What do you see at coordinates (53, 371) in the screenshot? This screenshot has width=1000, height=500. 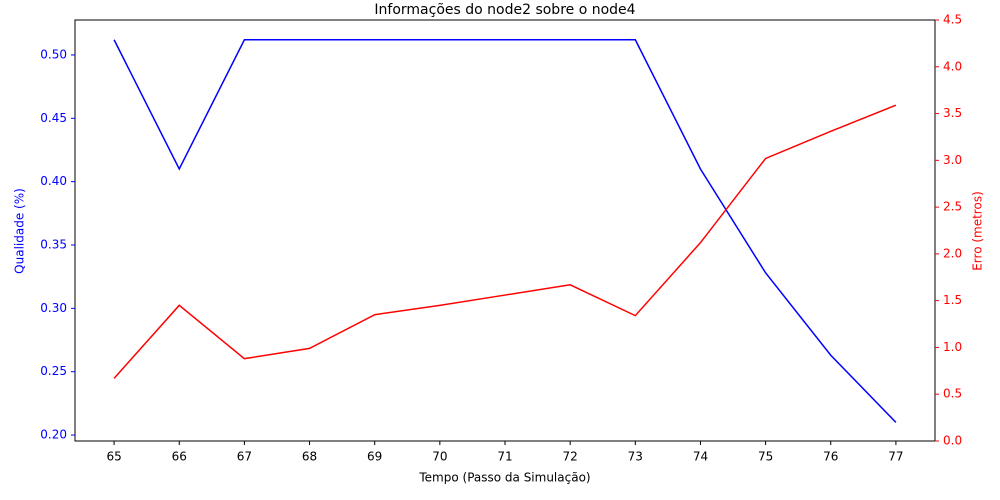 I see `y-tick-label: 0.25` at bounding box center [53, 371].